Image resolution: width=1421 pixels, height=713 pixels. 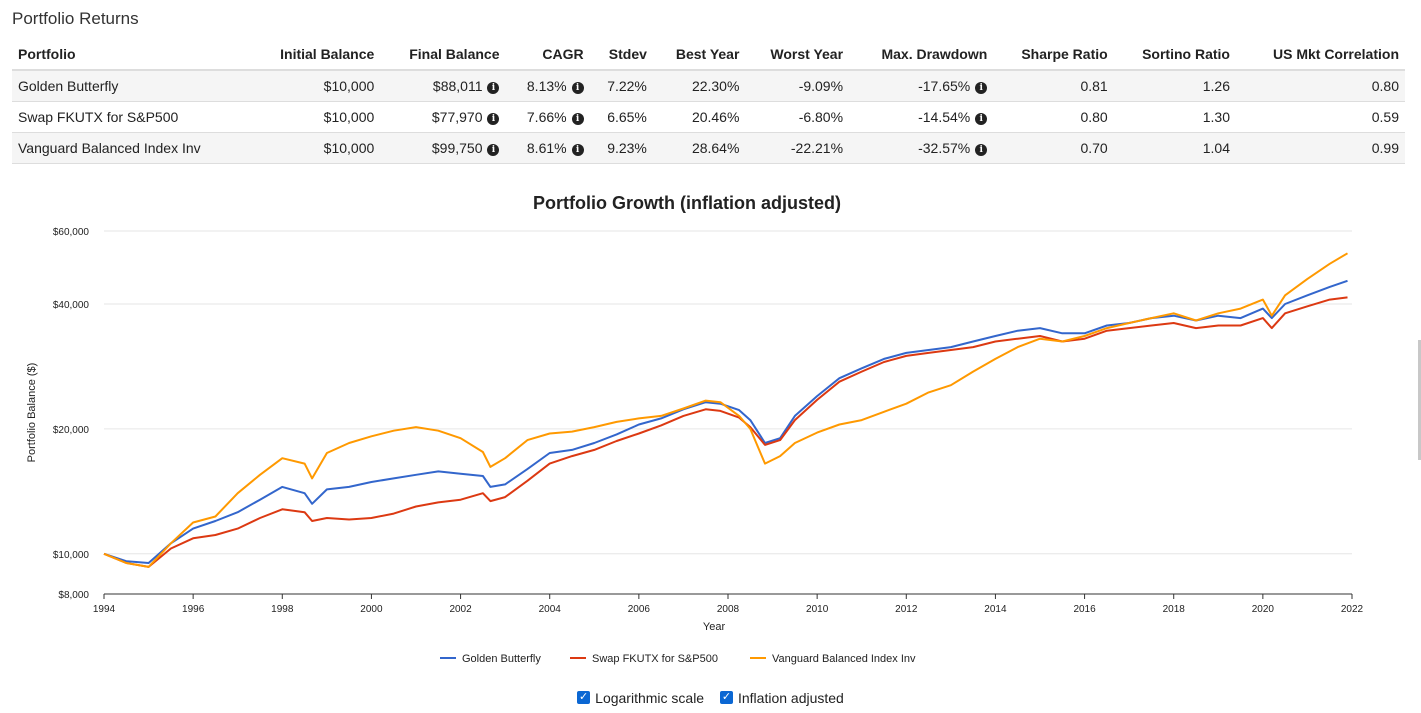 I want to click on cell-worst-year: -9.09%, so click(x=797, y=86).